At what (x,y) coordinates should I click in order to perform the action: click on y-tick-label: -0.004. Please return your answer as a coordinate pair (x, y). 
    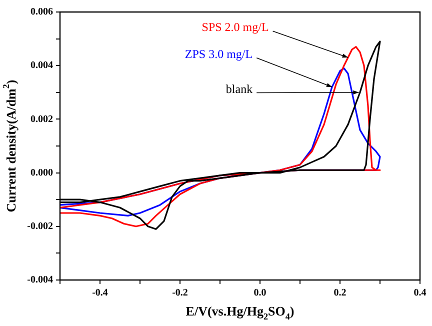
    Looking at the image, I should click on (40, 280).